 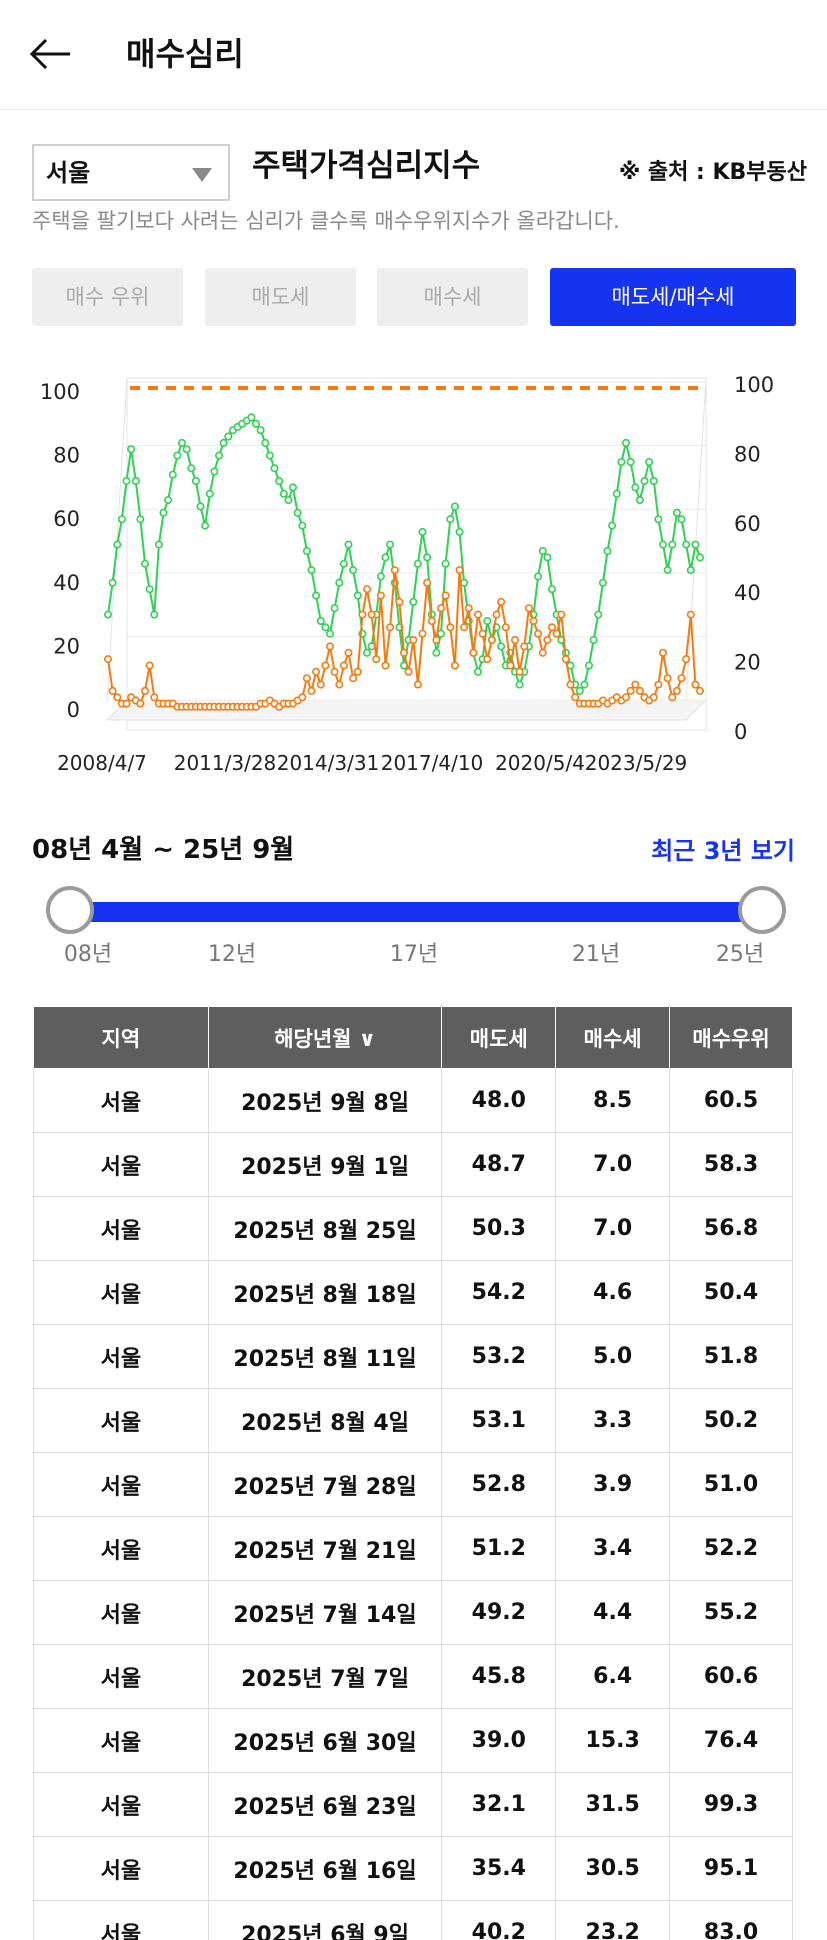 I want to click on slider-track-selected, so click(x=416, y=912).